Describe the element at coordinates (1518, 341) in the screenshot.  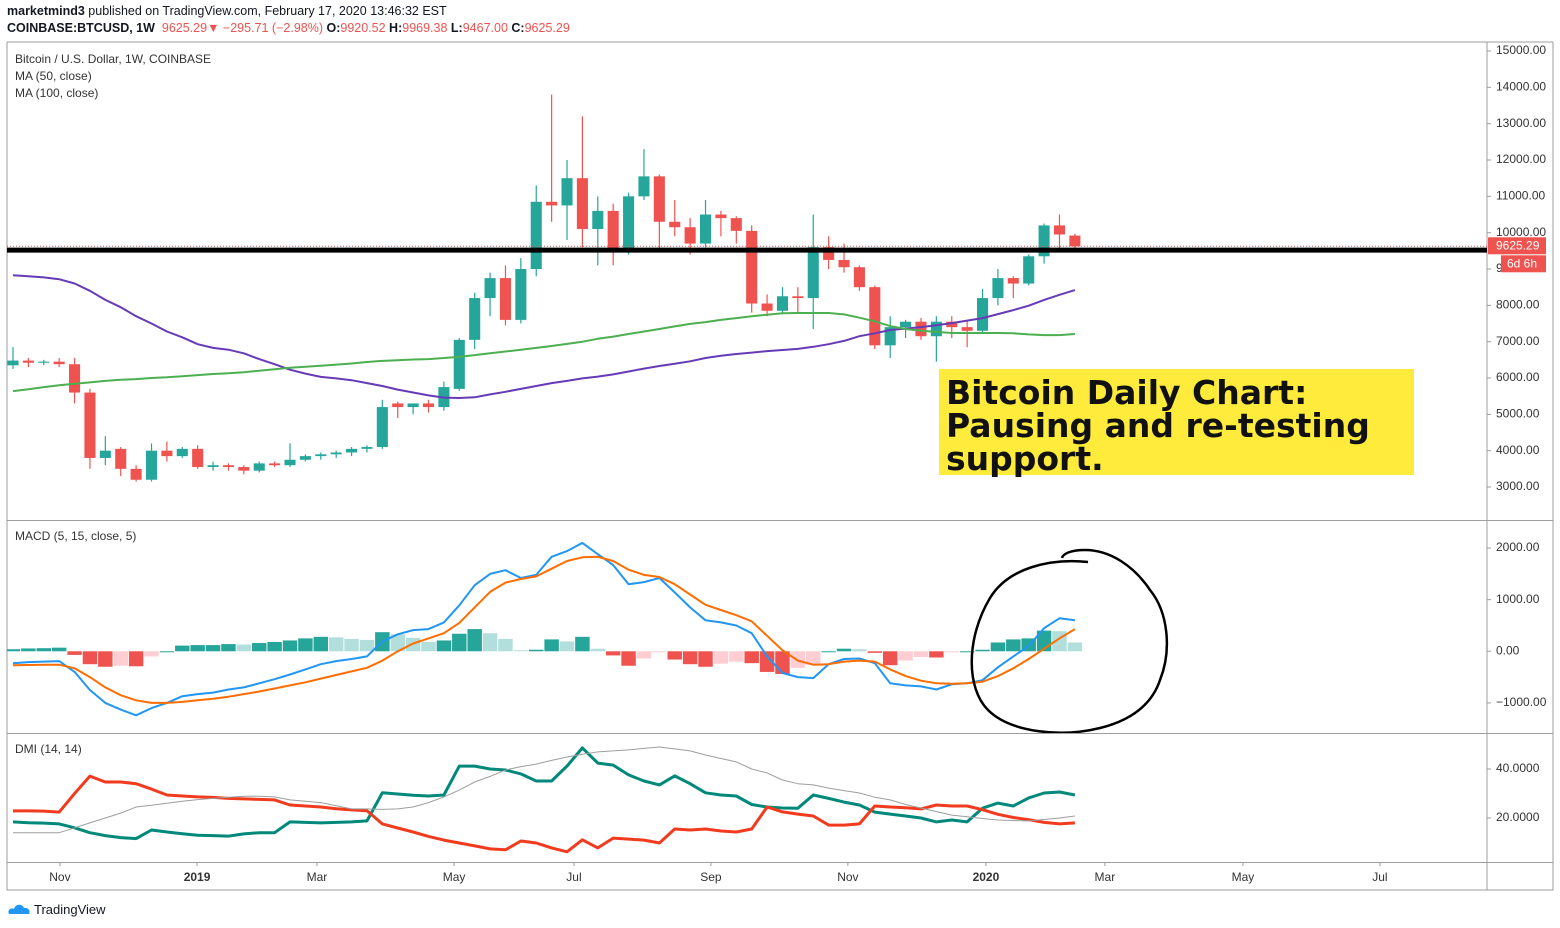
I see `y-tick-label: 7000.00` at that location.